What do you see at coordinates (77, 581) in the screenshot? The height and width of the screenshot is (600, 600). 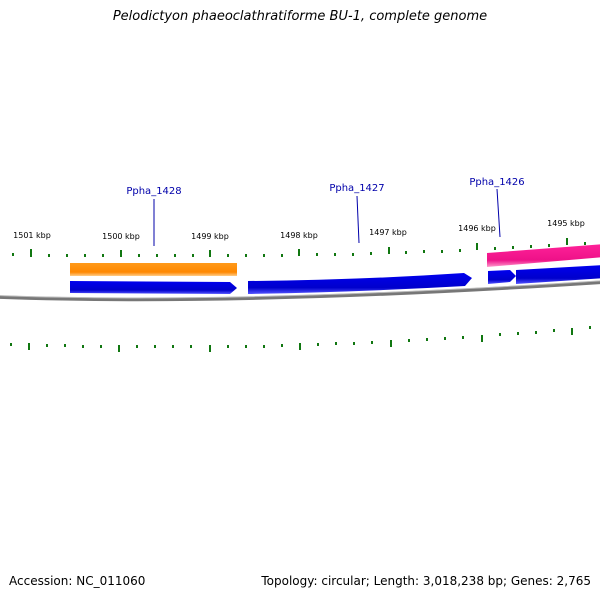 I see `accession-label: Accession: NC_011060` at bounding box center [77, 581].